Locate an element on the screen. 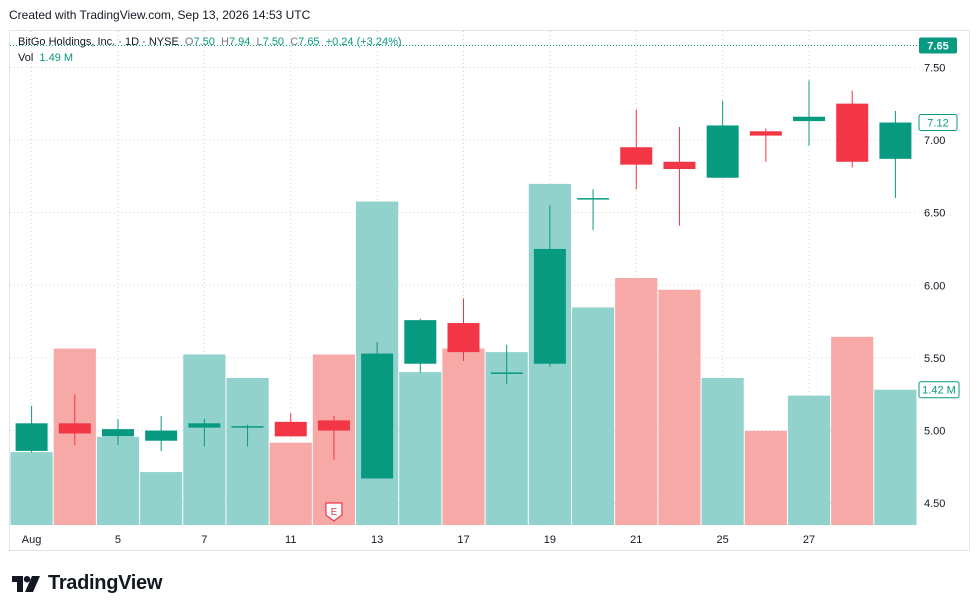 Image resolution: width=980 pixels, height=613 pixels. price-tick-label: 7.50 is located at coordinates (934, 68).